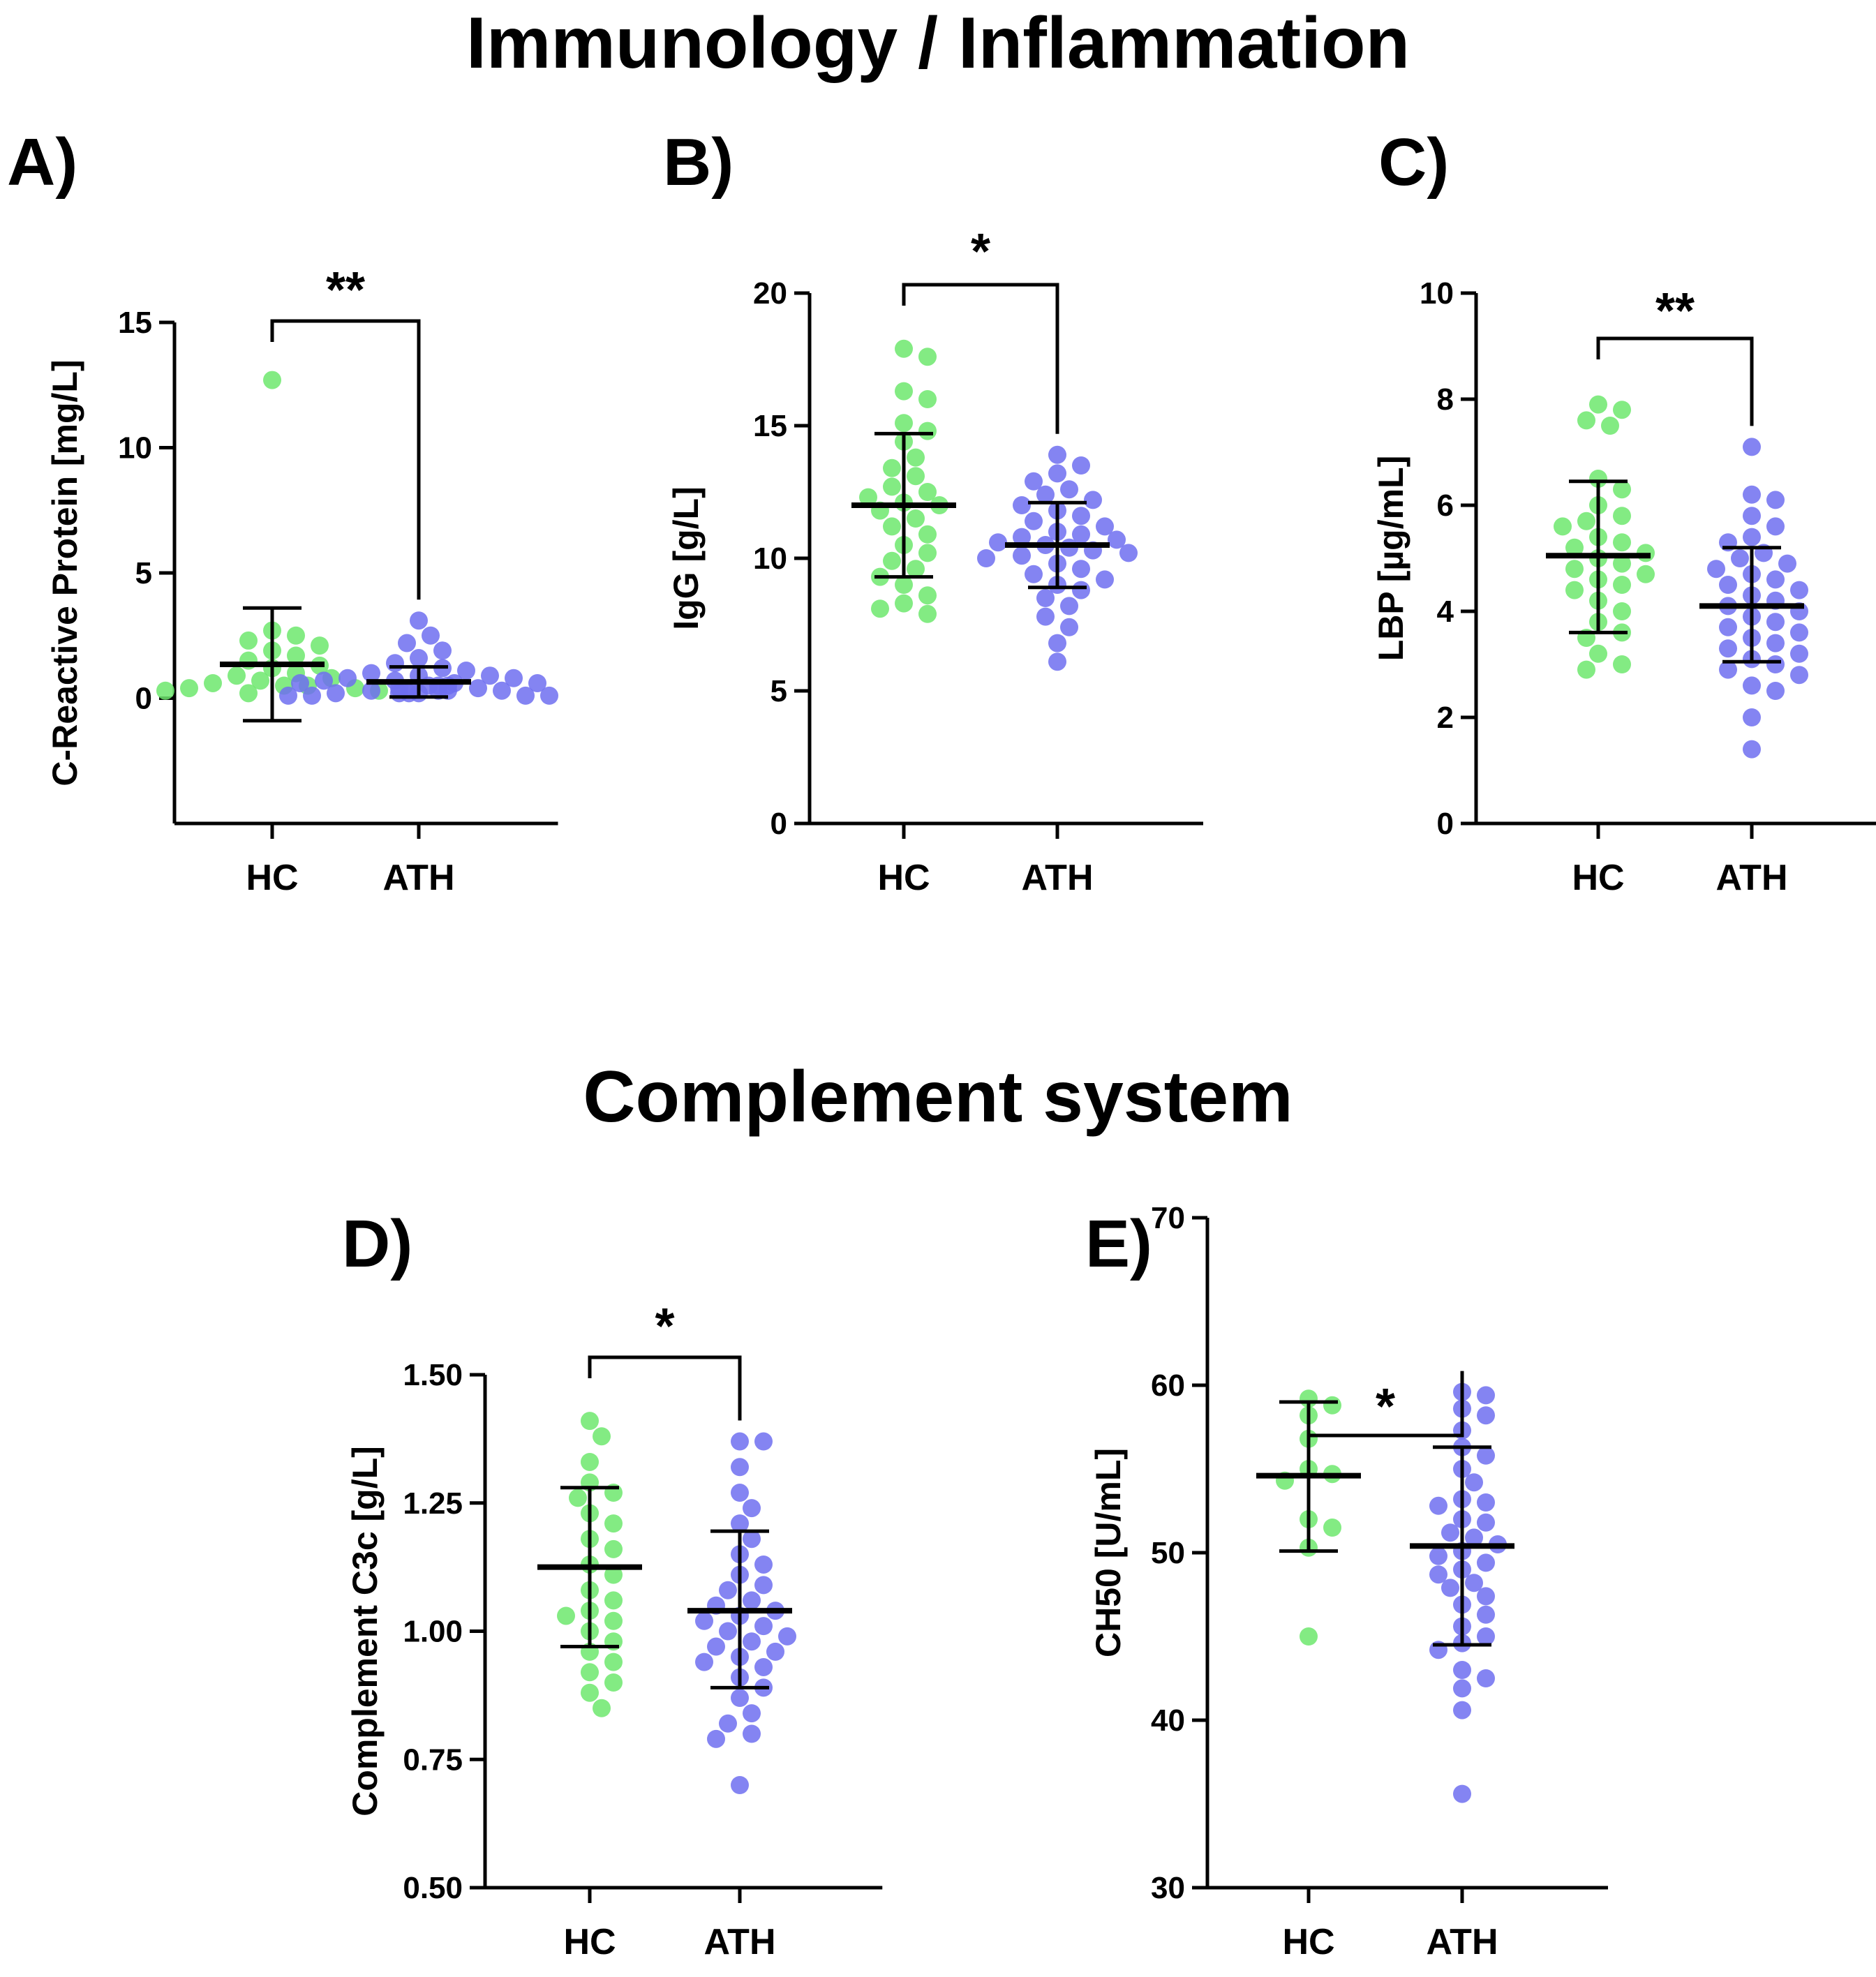 Image resolution: width=1876 pixels, height=1977 pixels. What do you see at coordinates (1108, 1552) in the screenshot?
I see `y-axis-label: CH50 [U/mL]` at bounding box center [1108, 1552].